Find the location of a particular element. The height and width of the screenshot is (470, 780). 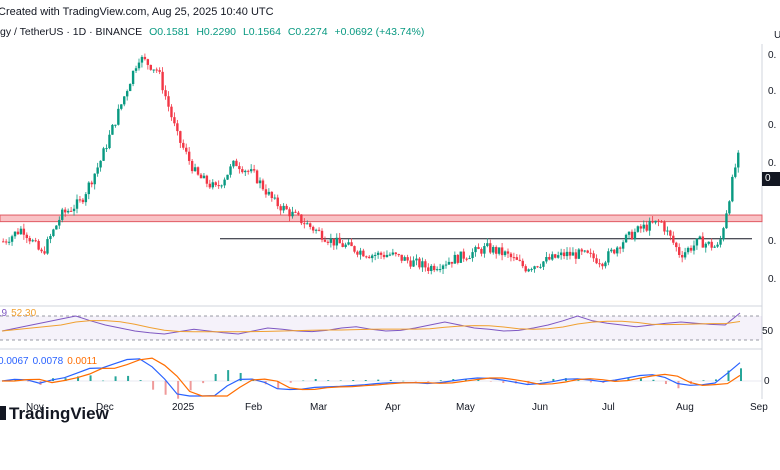

scale-label: U is located at coordinates (777, 35).